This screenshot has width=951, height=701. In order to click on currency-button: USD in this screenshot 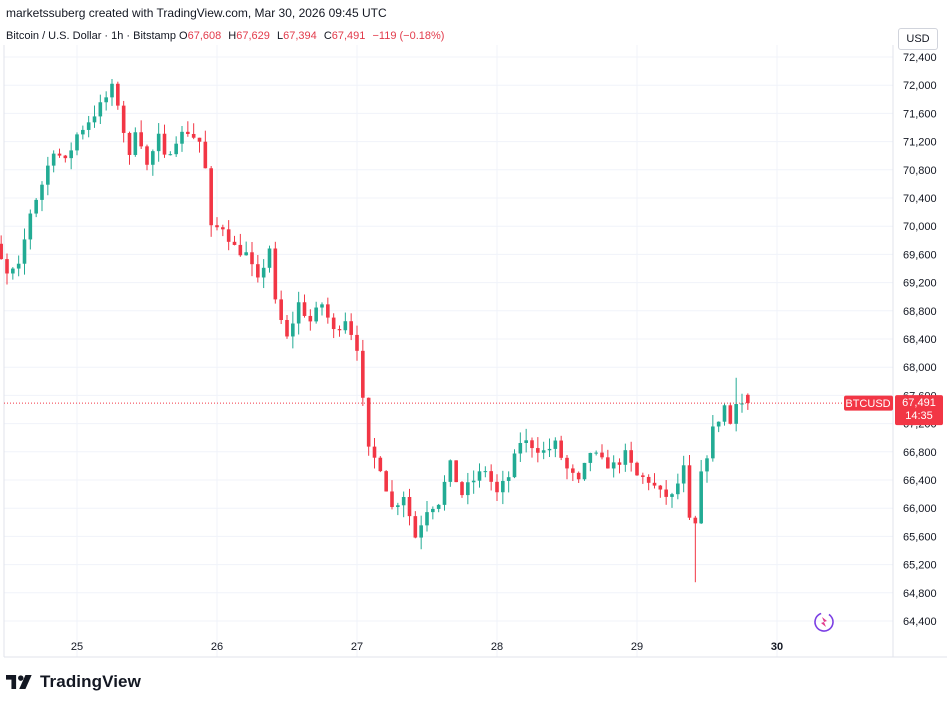, I will do `click(918, 39)`.